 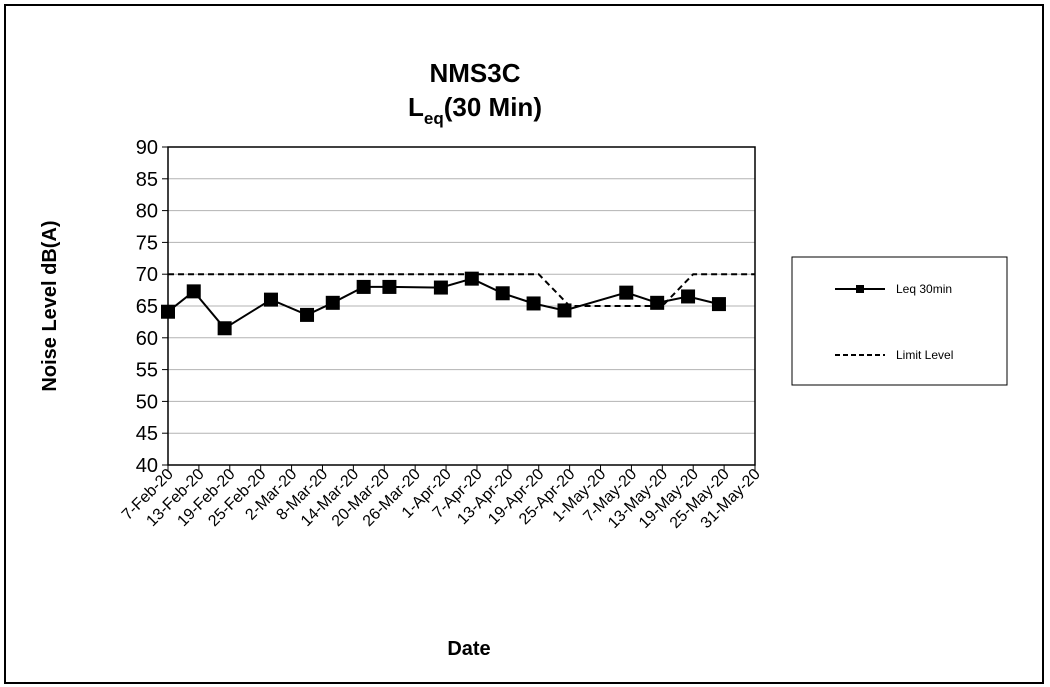 What do you see at coordinates (50, 305) in the screenshot?
I see `y-axis-title: Noise Level dB(A)` at bounding box center [50, 305].